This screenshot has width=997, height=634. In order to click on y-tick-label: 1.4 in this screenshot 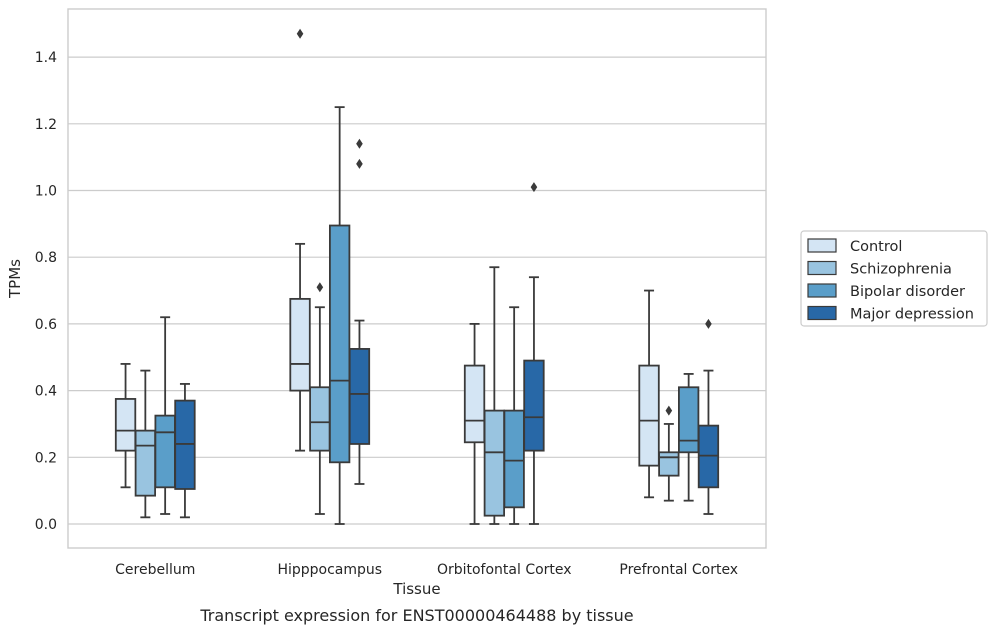, I will do `click(46, 58)`.